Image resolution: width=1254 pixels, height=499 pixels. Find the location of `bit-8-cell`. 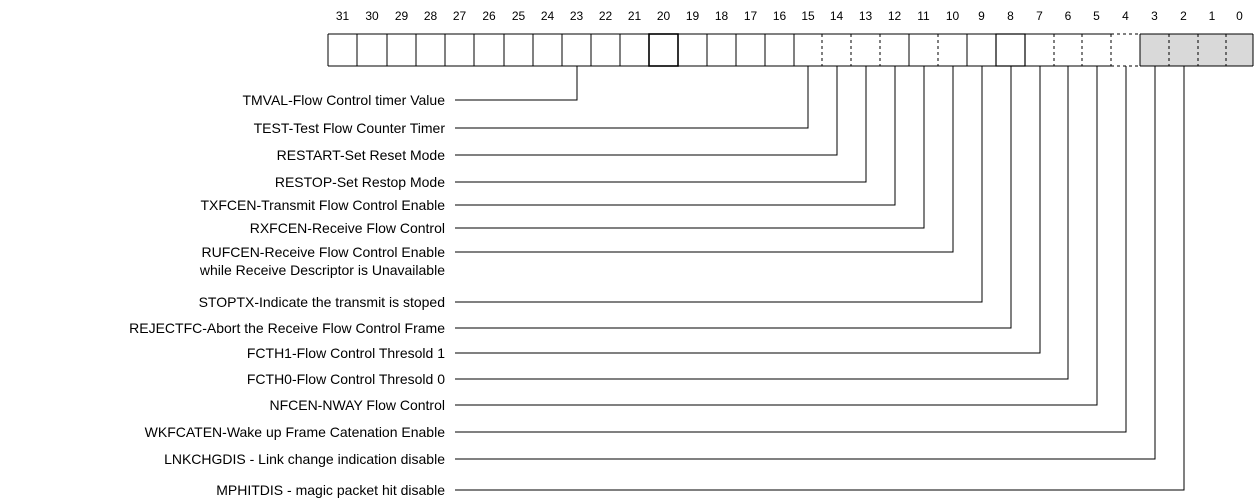

bit-8-cell is located at coordinates (1010, 50).